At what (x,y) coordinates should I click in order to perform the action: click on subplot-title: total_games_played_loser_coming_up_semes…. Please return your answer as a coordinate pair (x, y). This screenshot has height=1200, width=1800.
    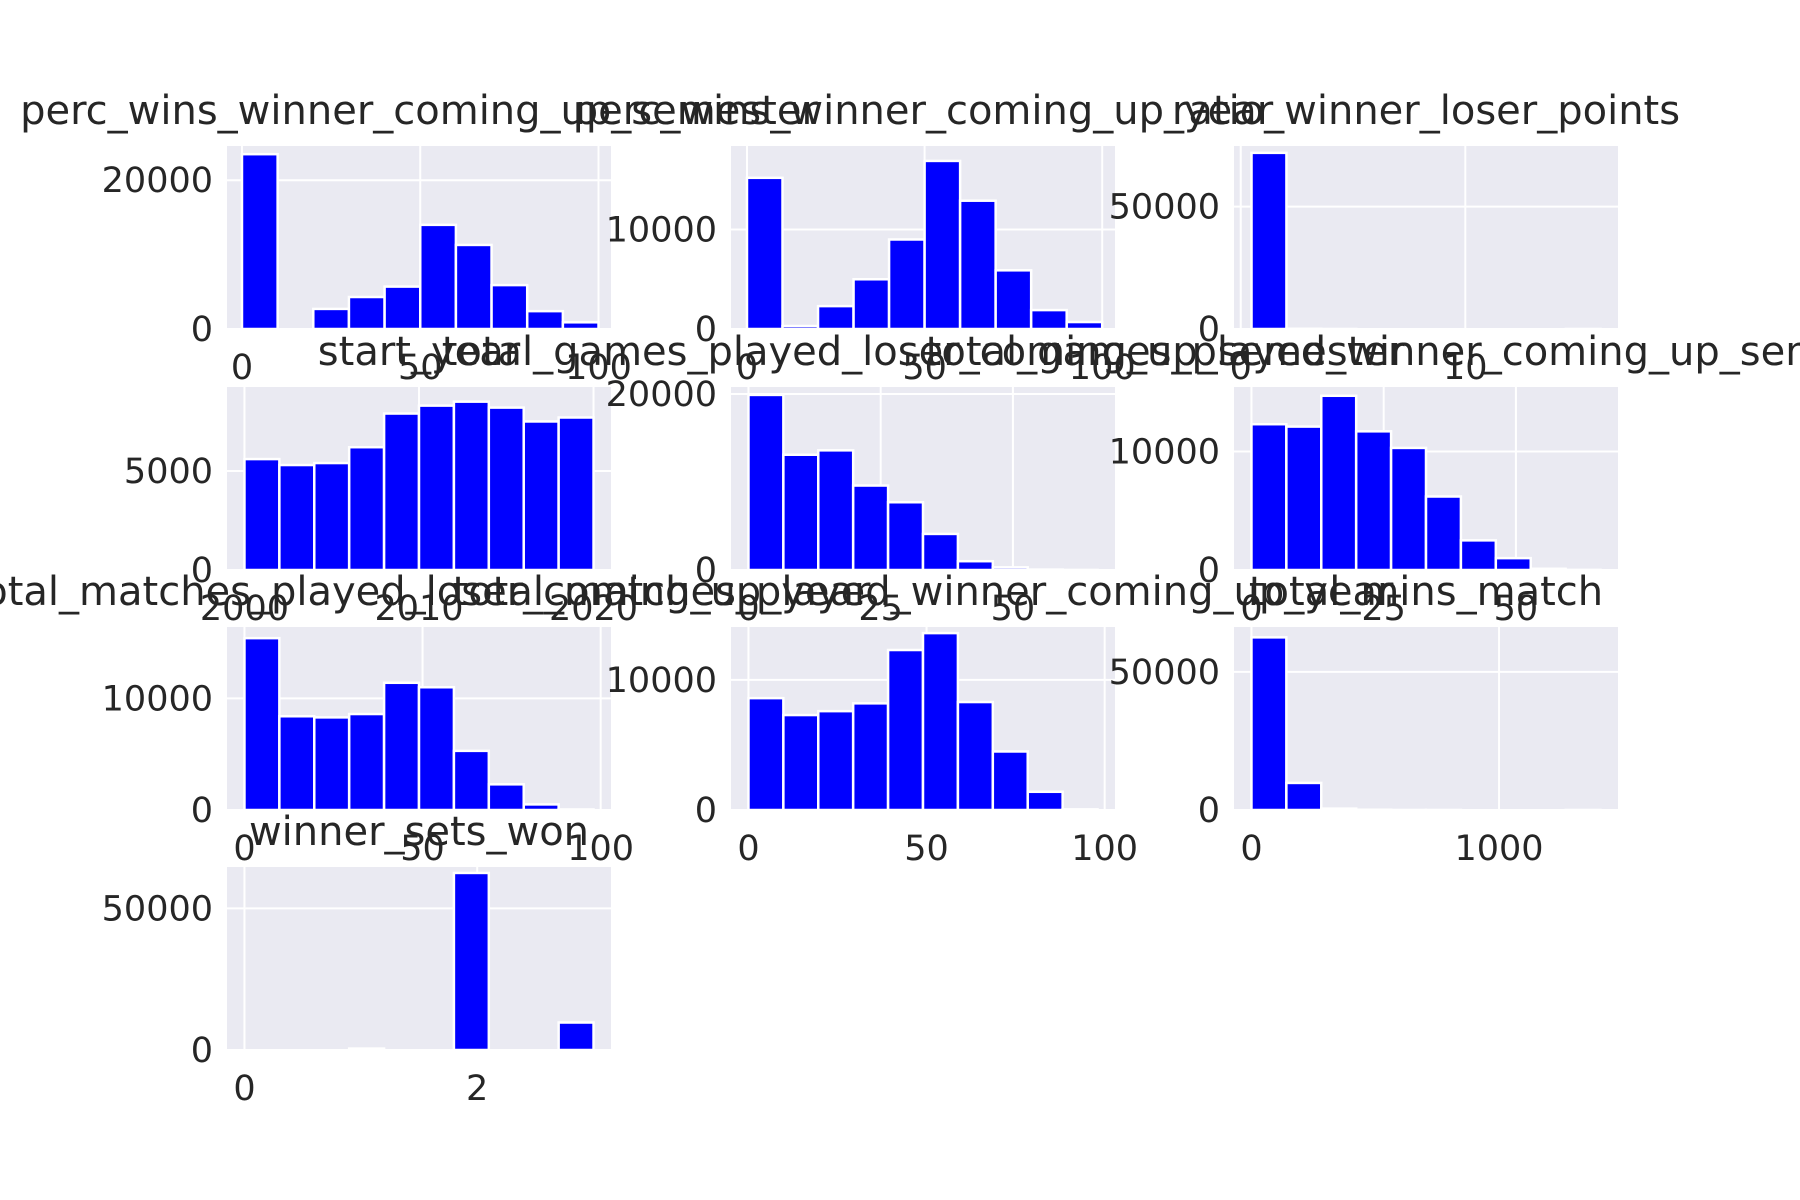
    Looking at the image, I should click on (923, 352).